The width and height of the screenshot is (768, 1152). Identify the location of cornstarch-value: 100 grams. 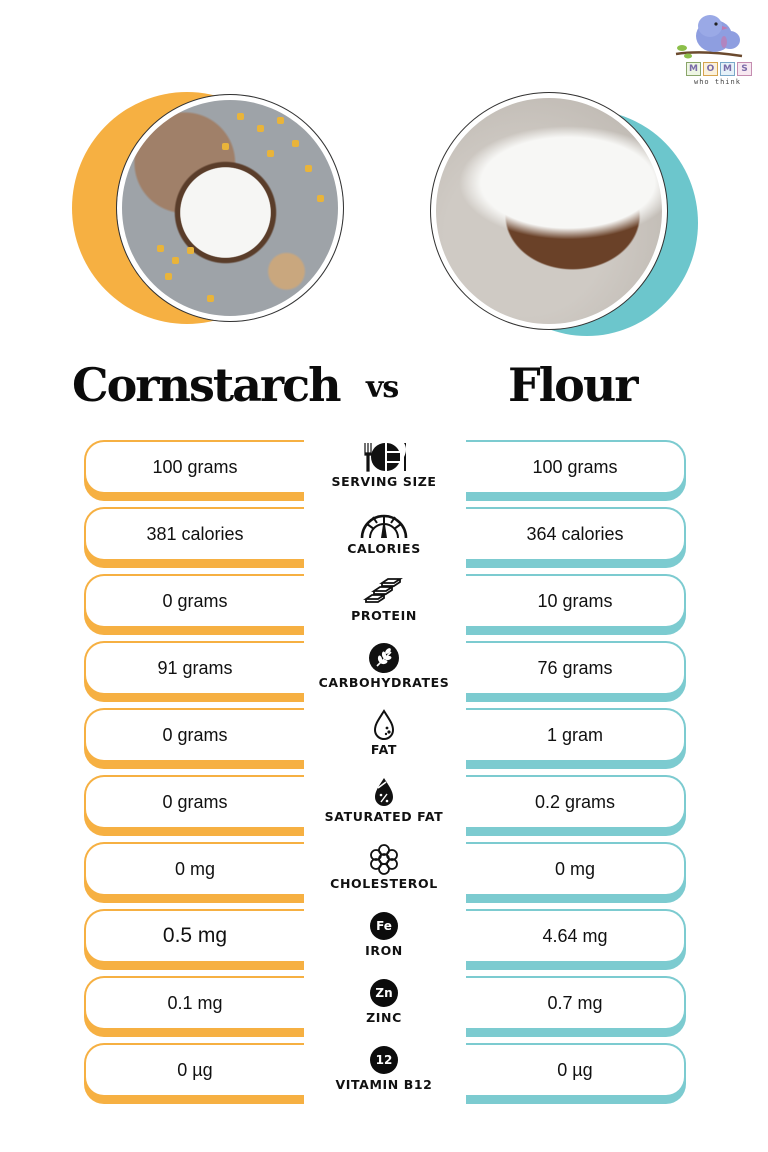
(194, 467).